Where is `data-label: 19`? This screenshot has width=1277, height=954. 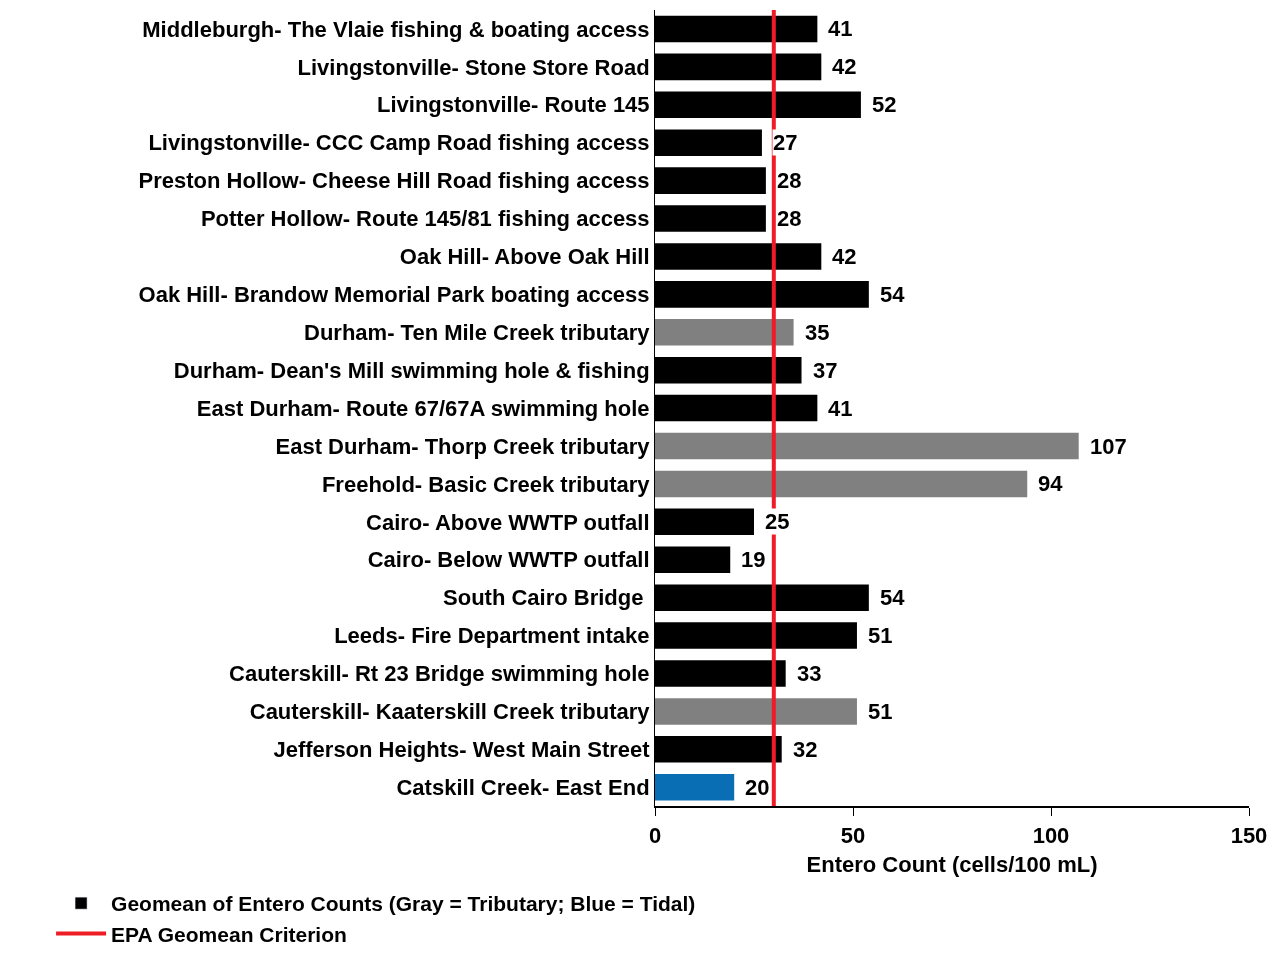
data-label: 19 is located at coordinates (753, 559).